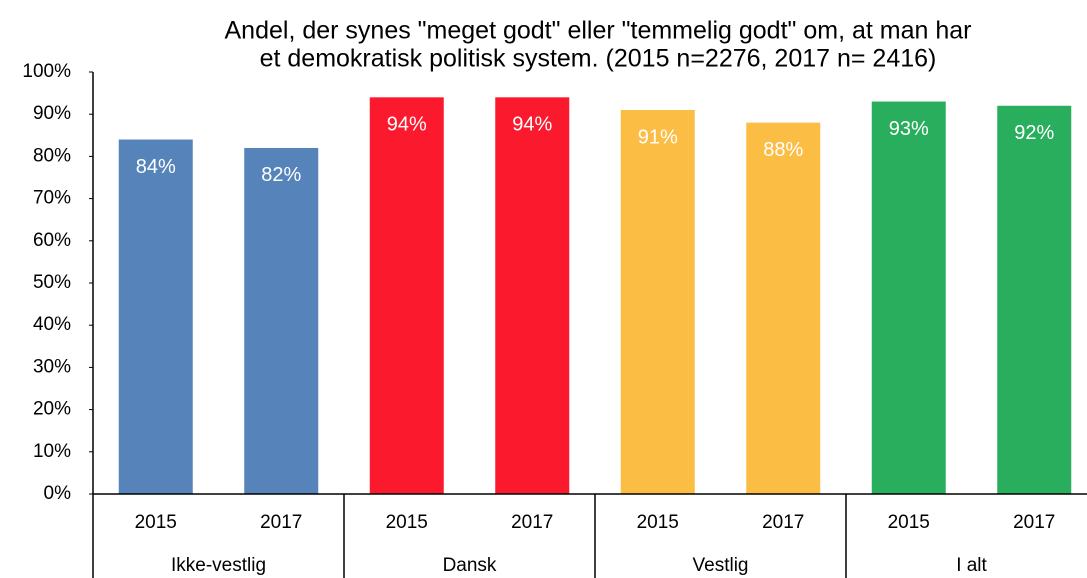 Image resolution: width=1087 pixels, height=578 pixels. What do you see at coordinates (52, 409) in the screenshot?
I see `y-tick-label: 20%` at bounding box center [52, 409].